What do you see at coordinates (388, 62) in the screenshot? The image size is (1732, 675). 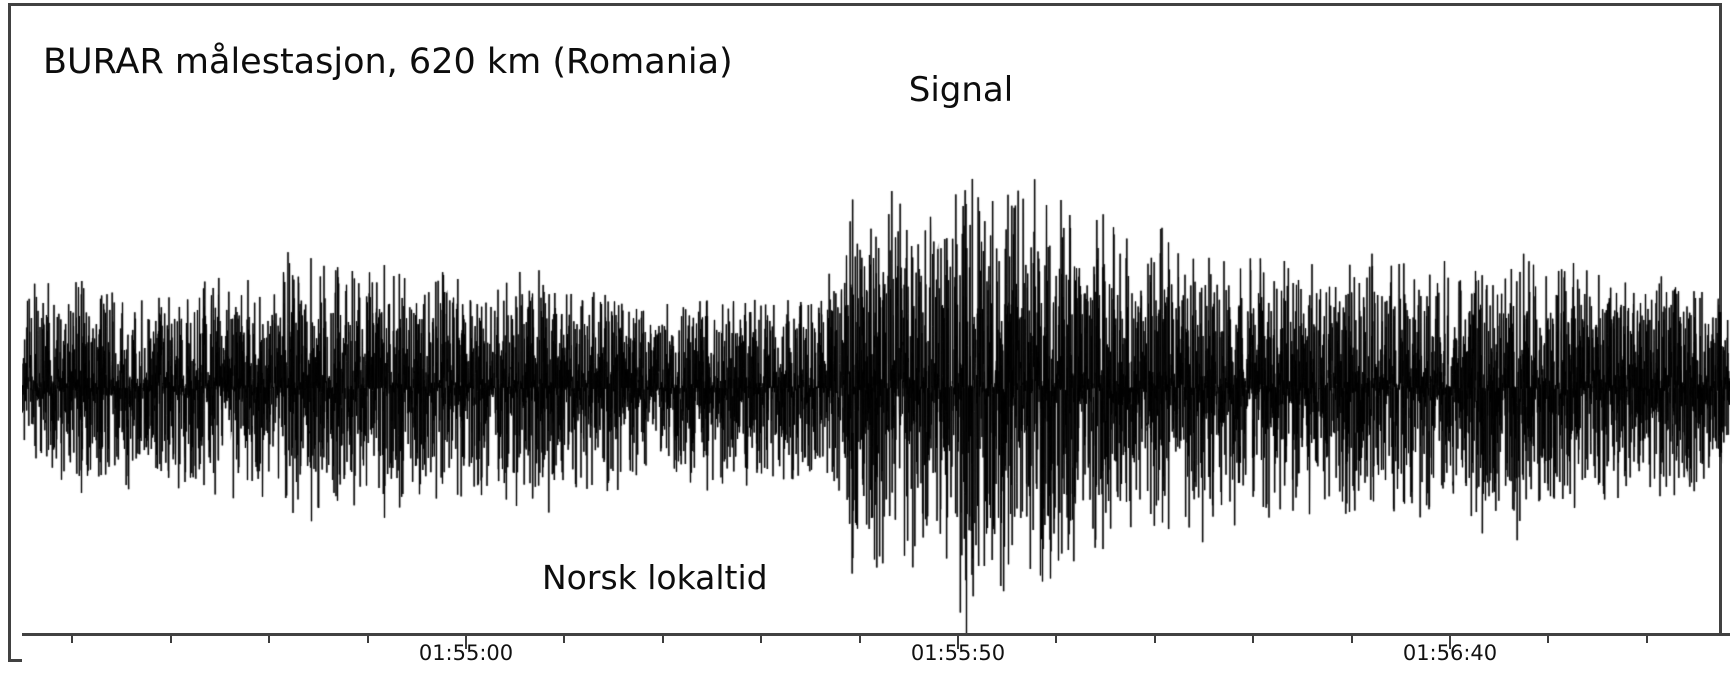 I see `chart-title: BURAR målestasjon, 620 km (Romania)` at bounding box center [388, 62].